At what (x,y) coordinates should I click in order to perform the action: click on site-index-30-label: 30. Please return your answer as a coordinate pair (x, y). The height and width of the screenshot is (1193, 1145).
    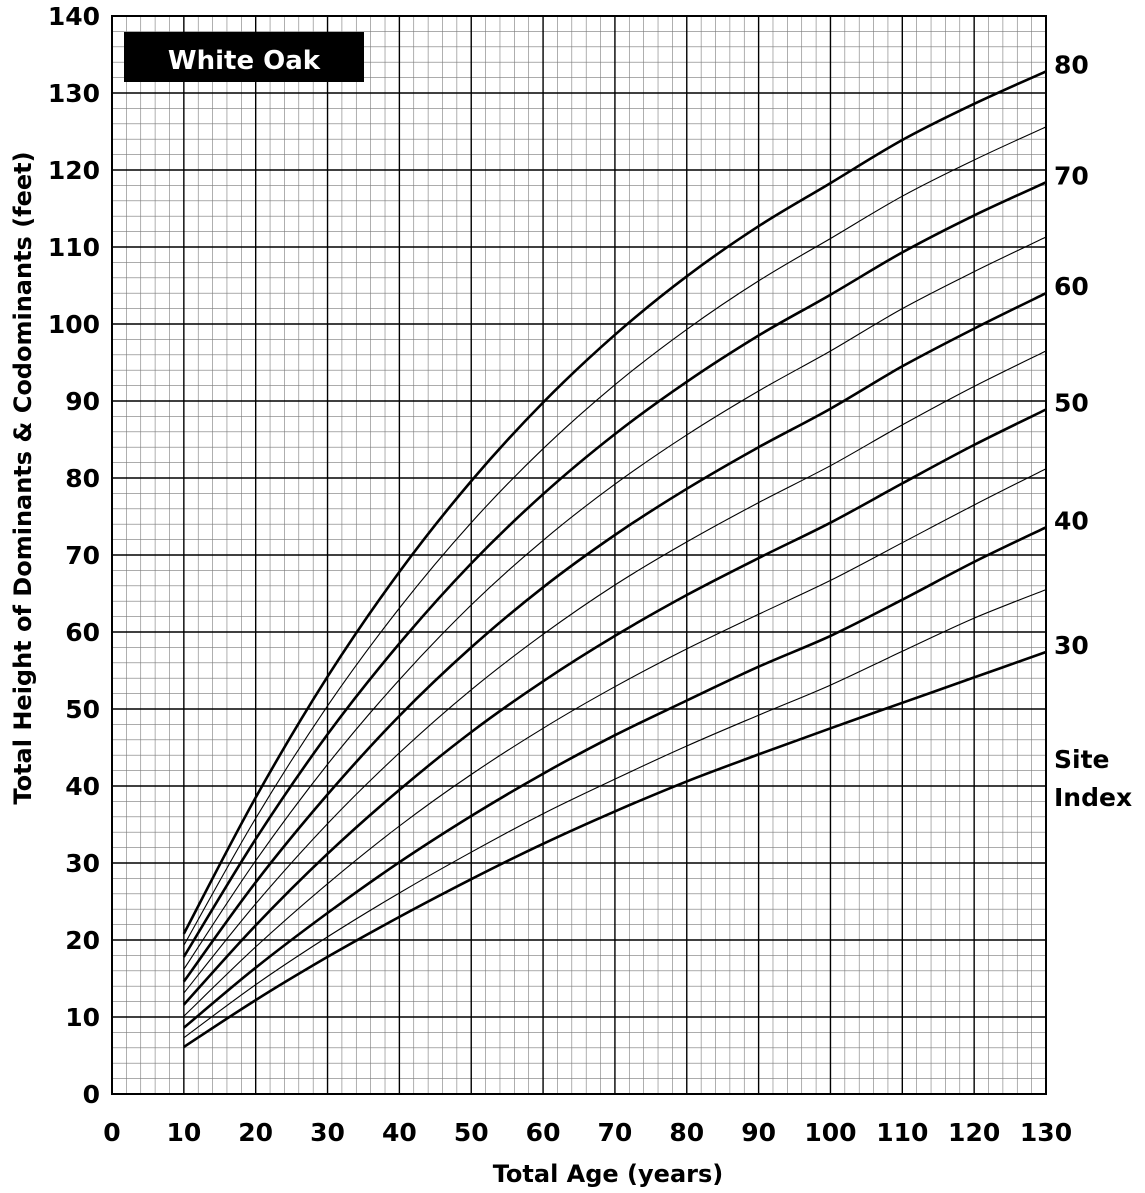
    Looking at the image, I should click on (1071, 645).